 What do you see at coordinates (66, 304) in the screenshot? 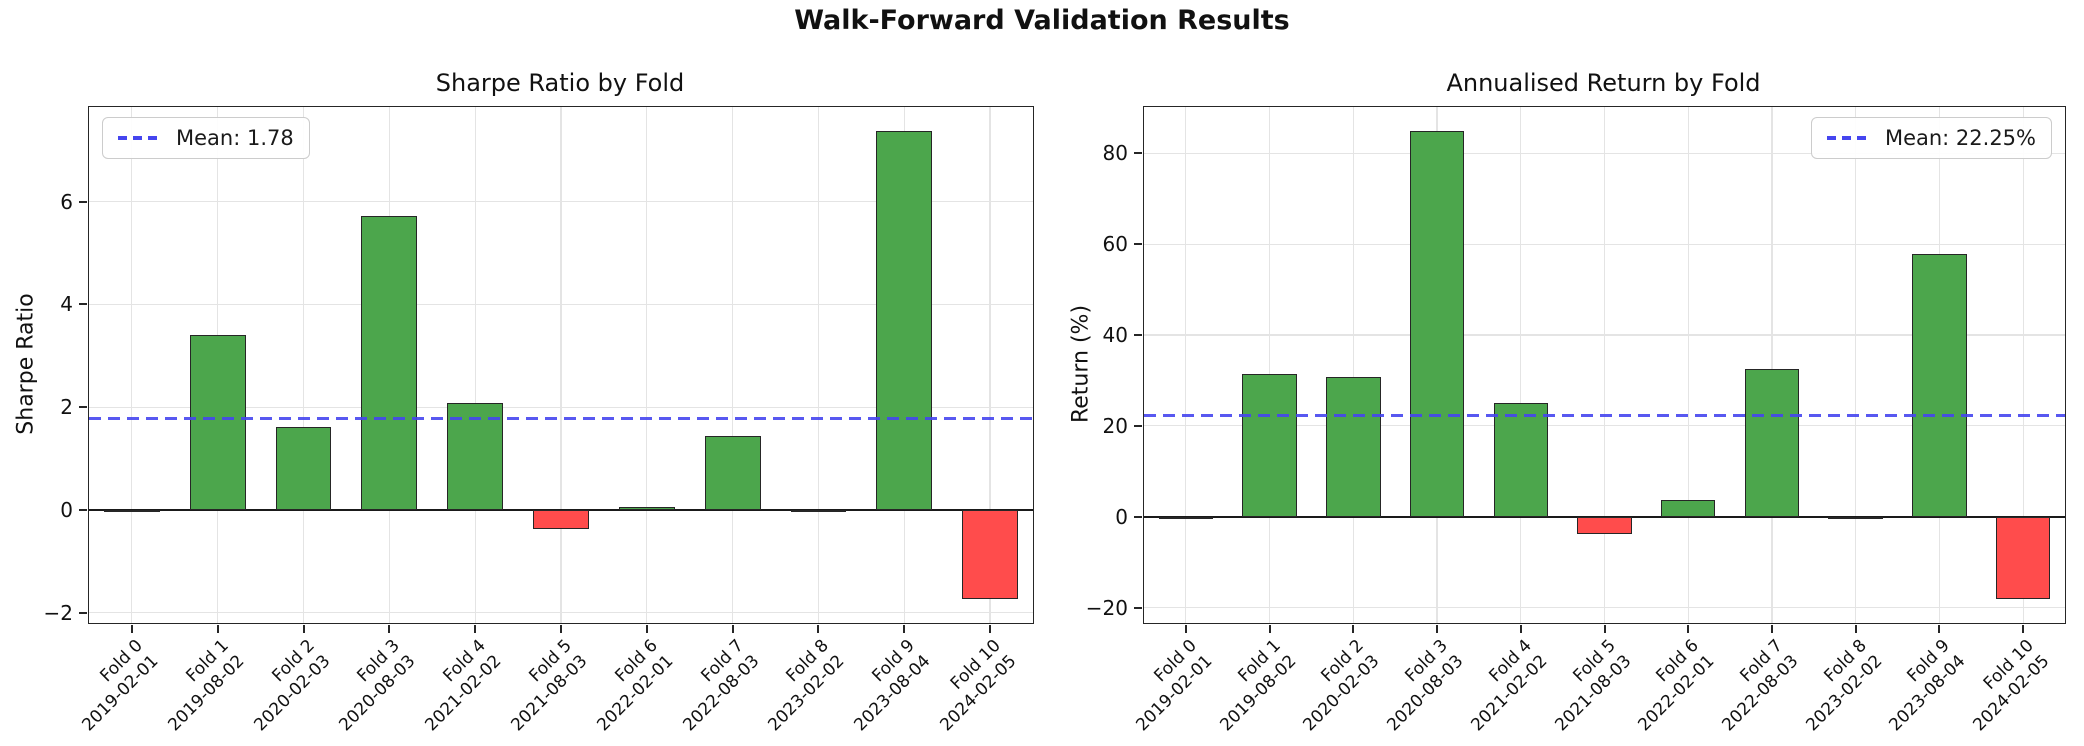
I see `y-tick-label: 4` at bounding box center [66, 304].